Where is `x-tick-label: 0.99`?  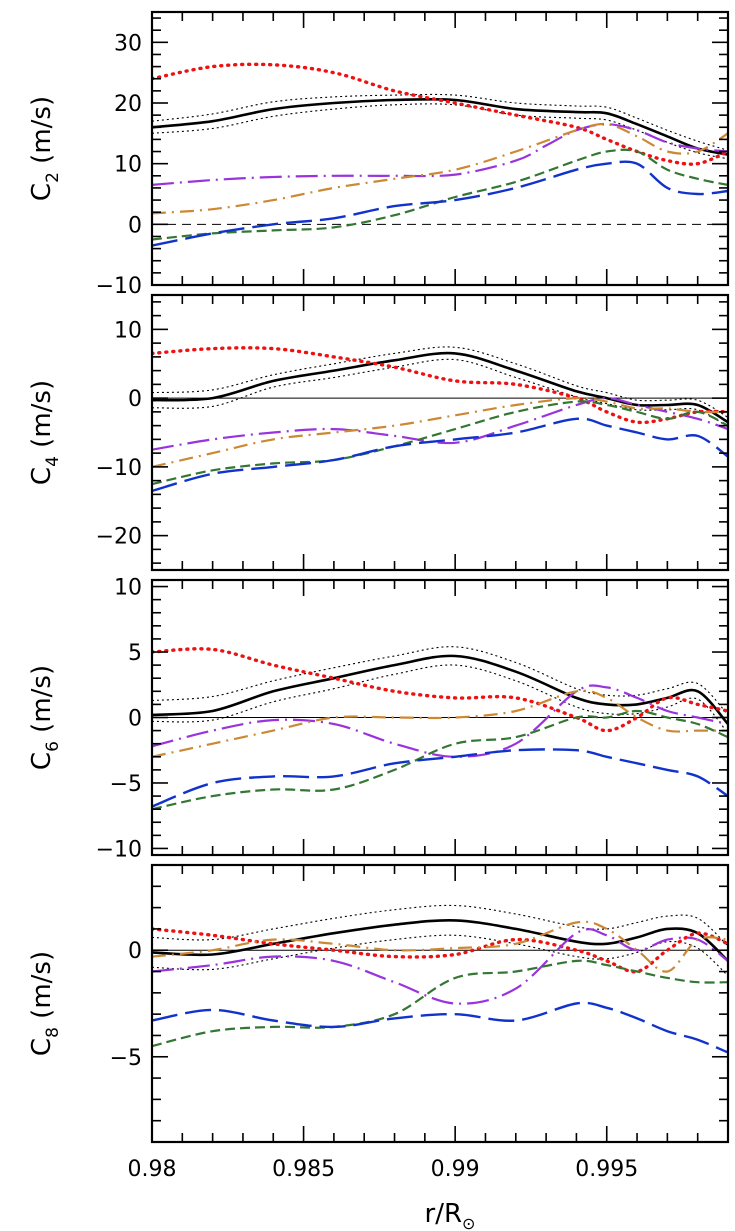
x-tick-label: 0.99 is located at coordinates (455, 1169).